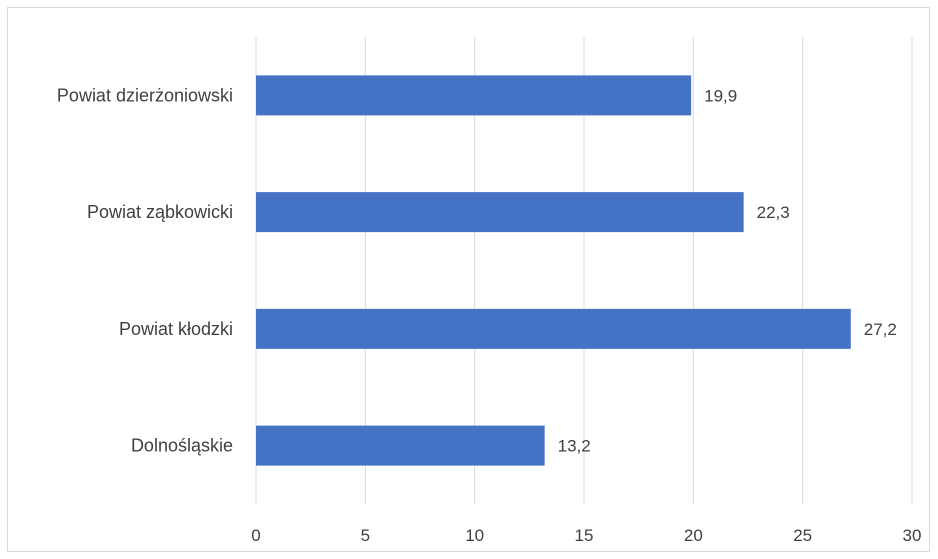  What do you see at coordinates (182, 446) in the screenshot?
I see `category-label: Dolnośląskie` at bounding box center [182, 446].